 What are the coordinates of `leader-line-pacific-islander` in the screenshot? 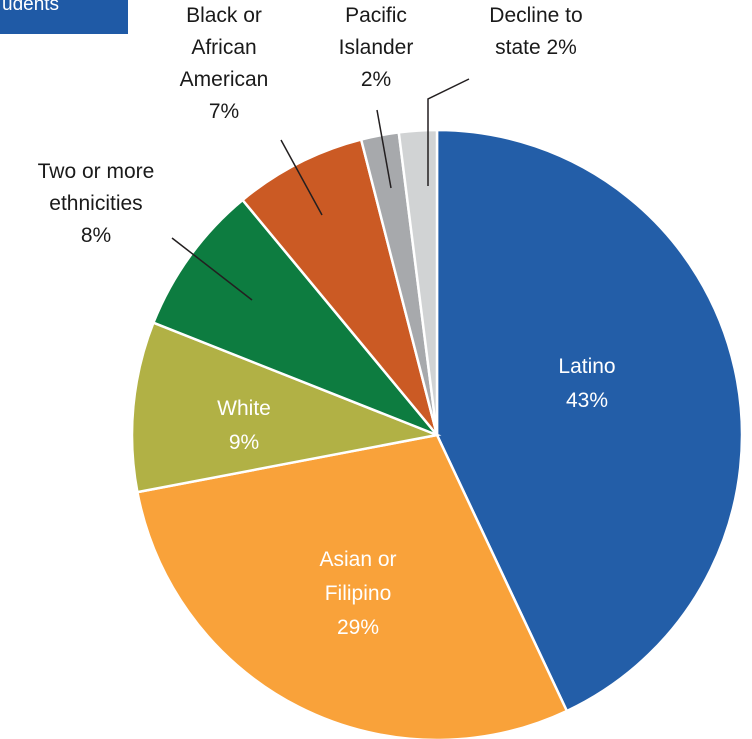 It's located at (384, 149).